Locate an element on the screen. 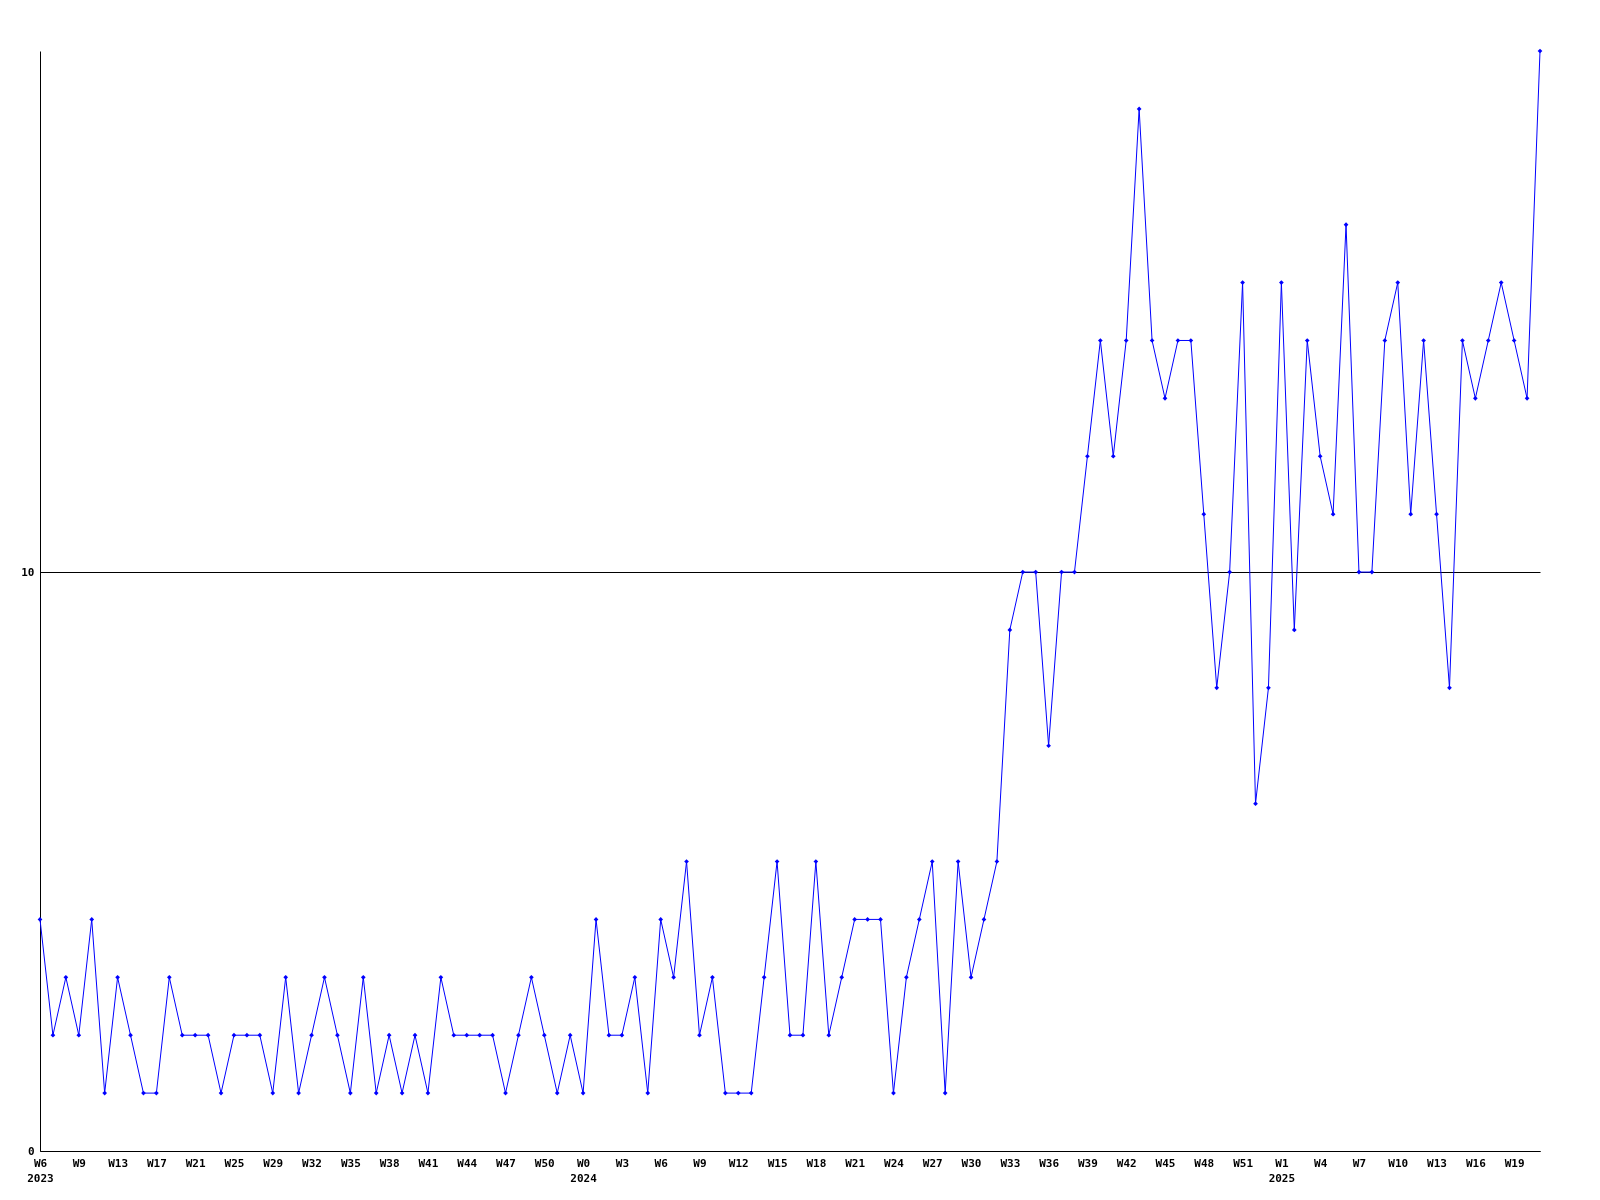 Image resolution: width=1600 pixels, height=1200 pixels. x-tick-label: W39 is located at coordinates (1087, 1163).